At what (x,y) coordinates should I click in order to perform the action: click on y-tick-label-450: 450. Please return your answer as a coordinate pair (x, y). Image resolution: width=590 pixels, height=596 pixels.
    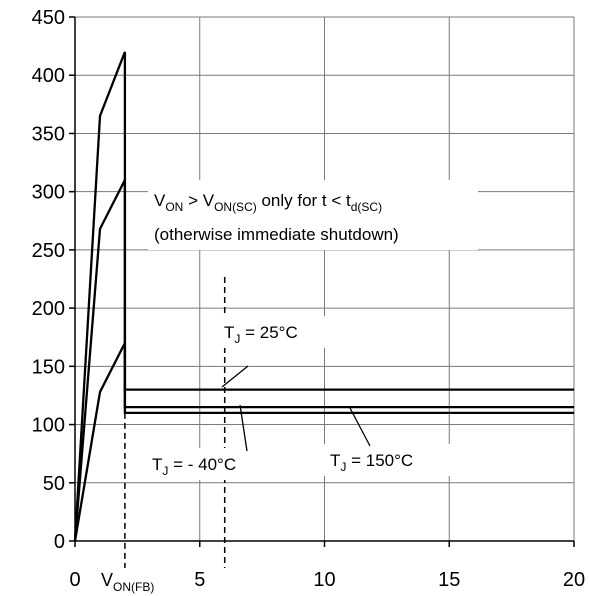
    Looking at the image, I should click on (48, 18).